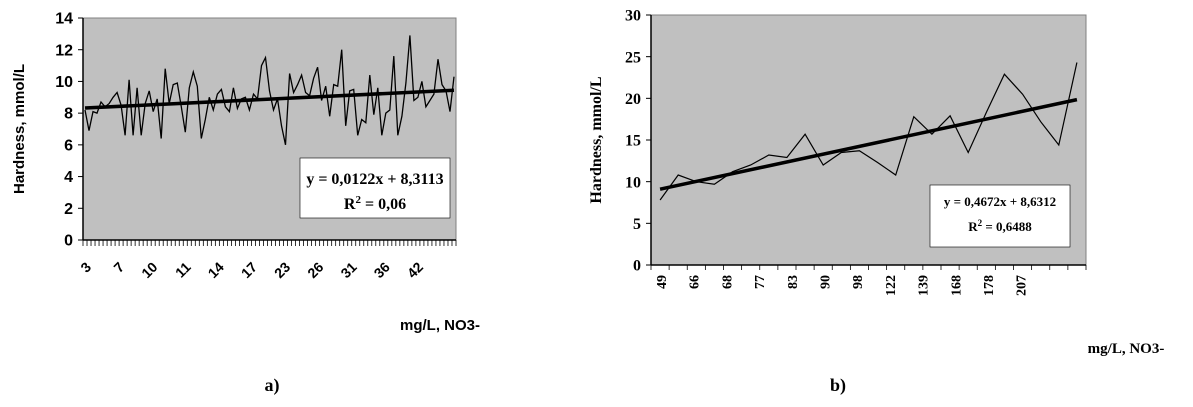 The width and height of the screenshot is (1193, 407). Describe the element at coordinates (315, 270) in the screenshot. I see `chart-a-x-tick-label: 26` at that location.